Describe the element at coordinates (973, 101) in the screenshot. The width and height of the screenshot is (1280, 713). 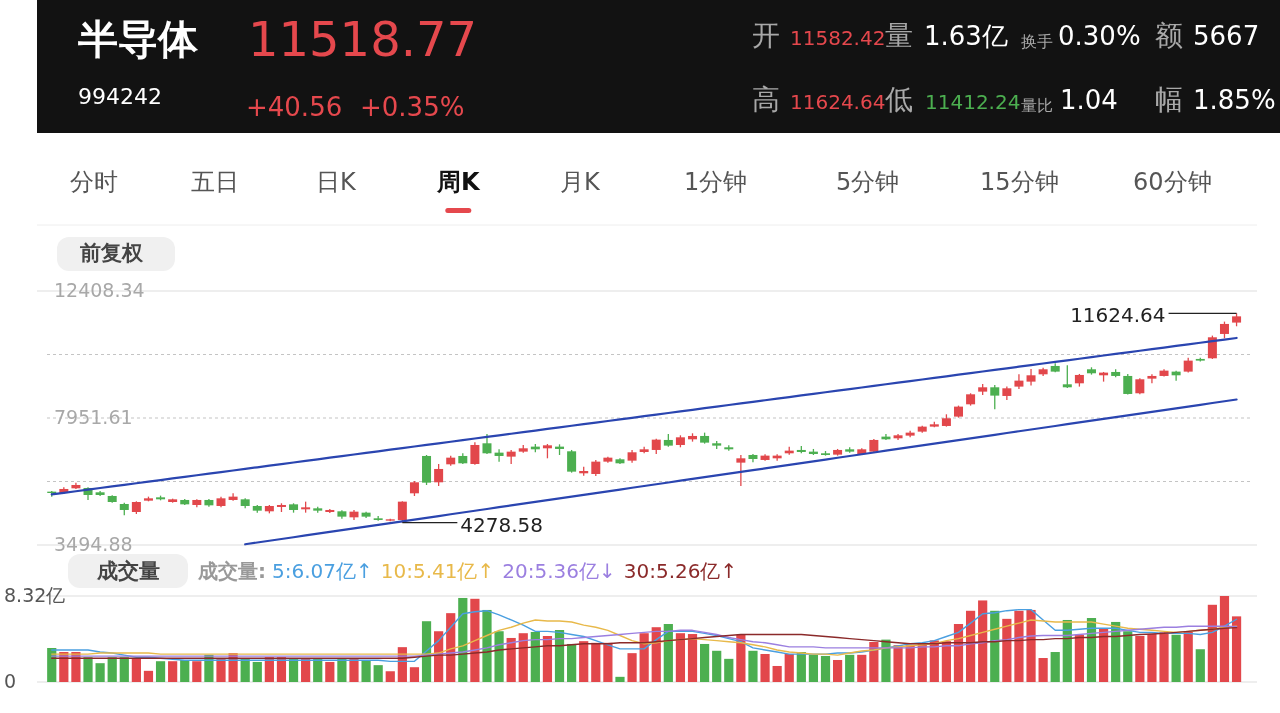
I see `text: 11412.24` at that location.